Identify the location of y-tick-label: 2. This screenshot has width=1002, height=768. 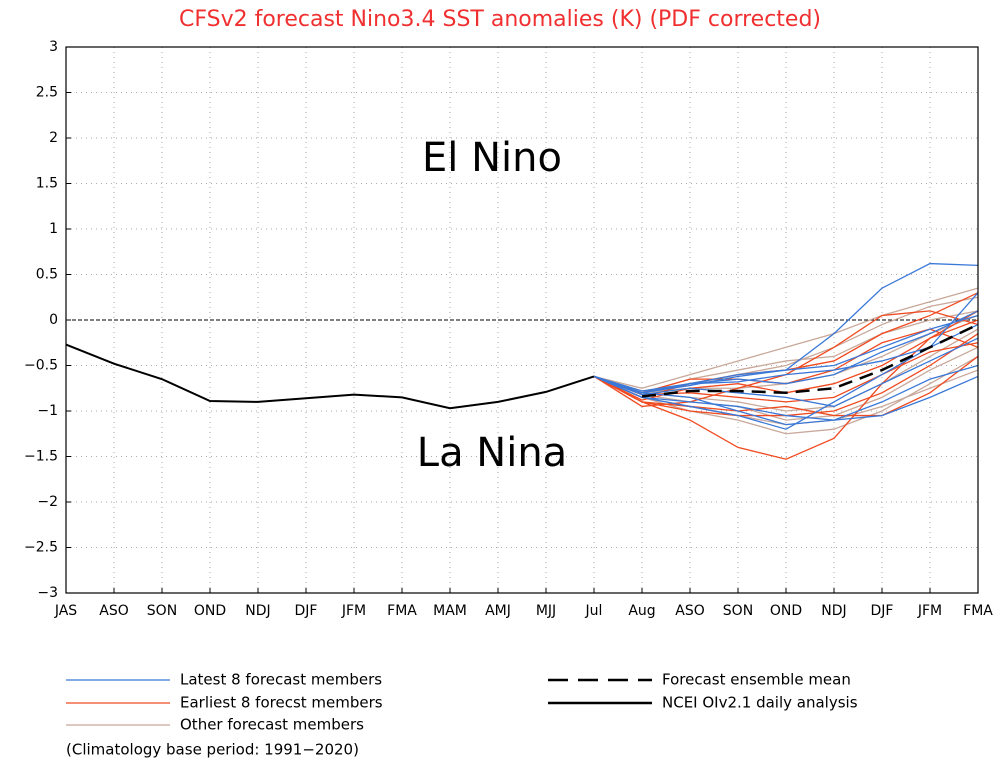
(53, 138).